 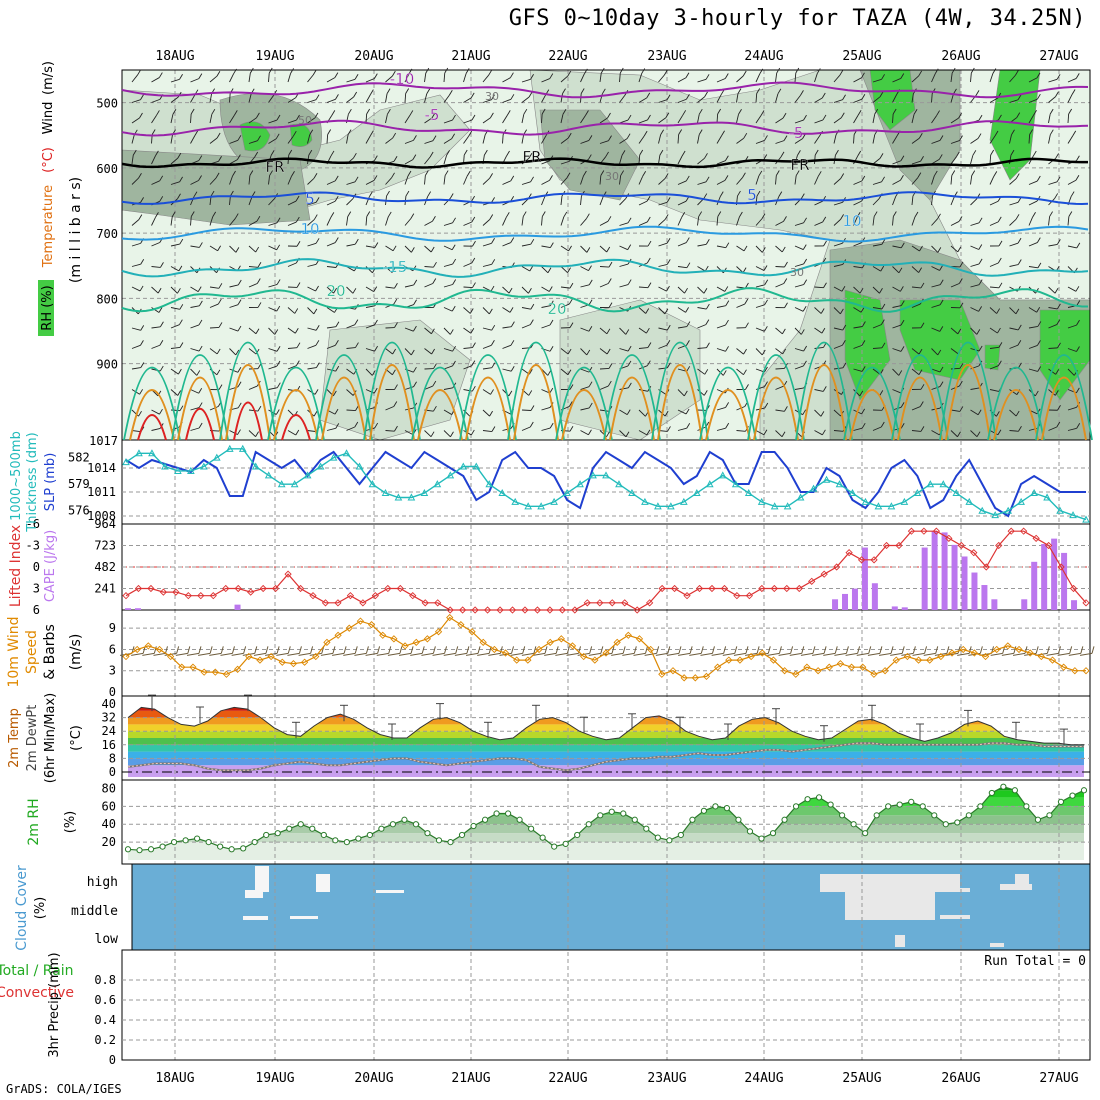 I want to click on thickness-unit-label: Thickness (dm), so click(x=32, y=482).